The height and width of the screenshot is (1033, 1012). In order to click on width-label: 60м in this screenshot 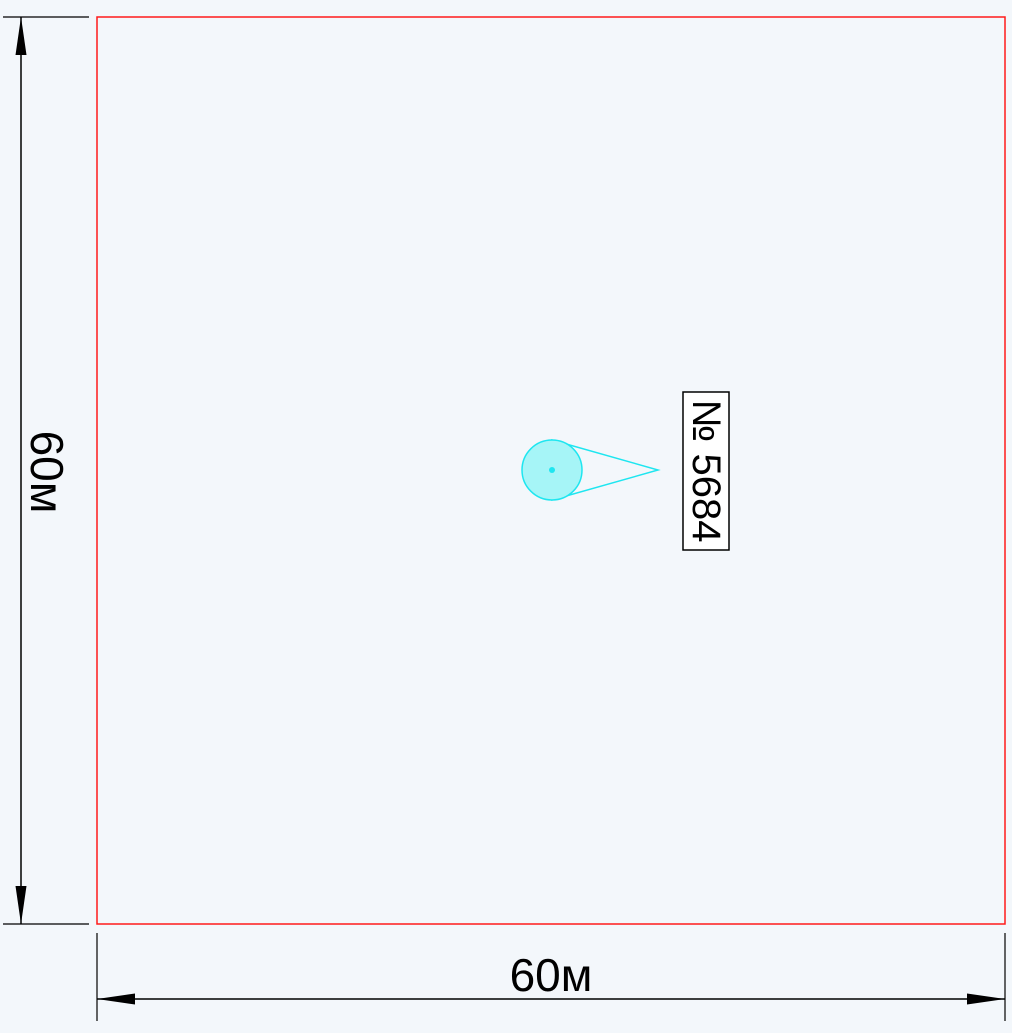, I will do `click(551, 975)`.